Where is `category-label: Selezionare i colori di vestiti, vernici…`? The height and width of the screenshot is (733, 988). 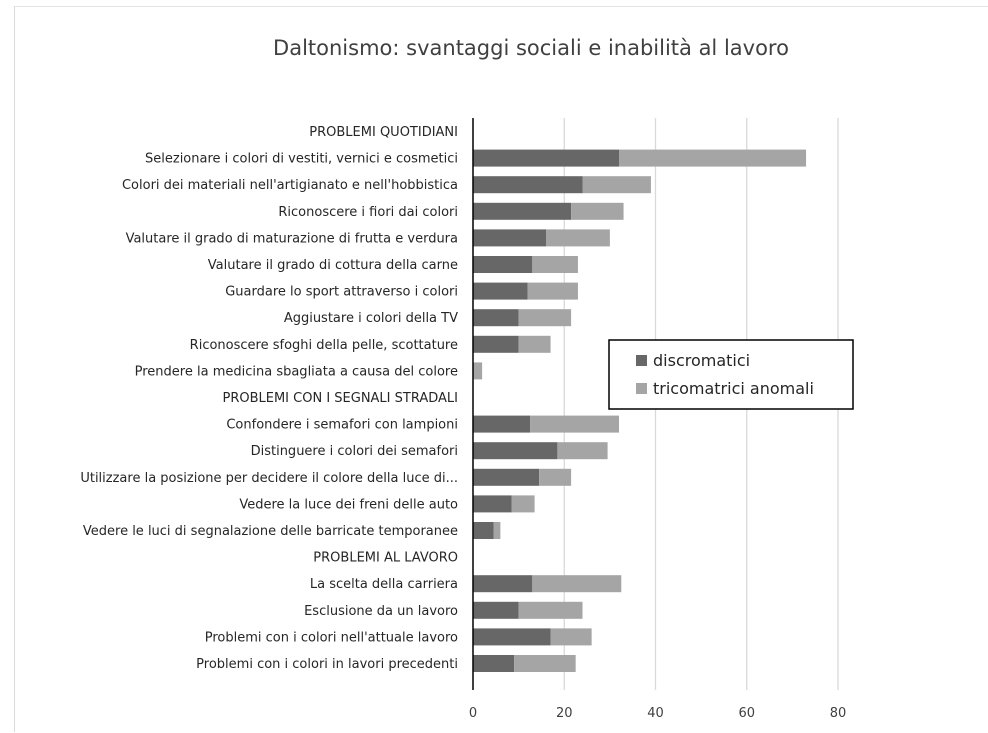 category-label: Selezionare i colori di vestiti, vernici… is located at coordinates (301, 159).